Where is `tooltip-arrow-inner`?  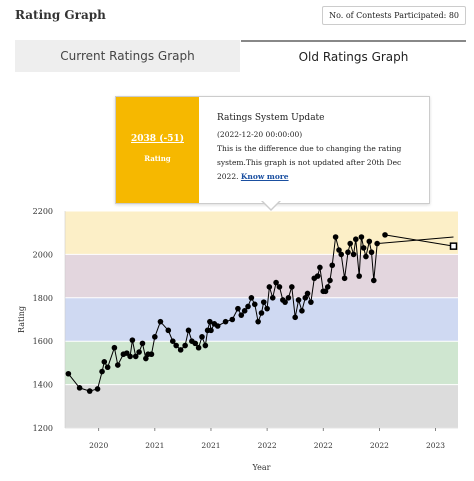 tooltip-arrow-inner is located at coordinates (271, 204).